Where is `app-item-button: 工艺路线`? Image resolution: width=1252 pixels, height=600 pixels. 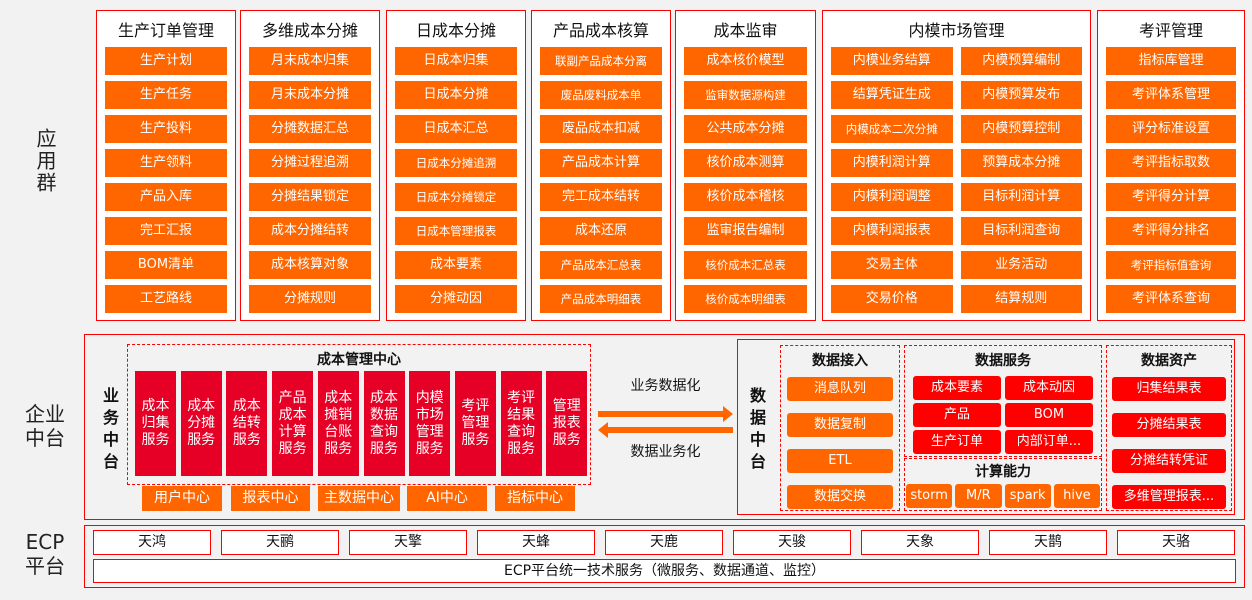
app-item-button: 工艺路线 is located at coordinates (166, 299).